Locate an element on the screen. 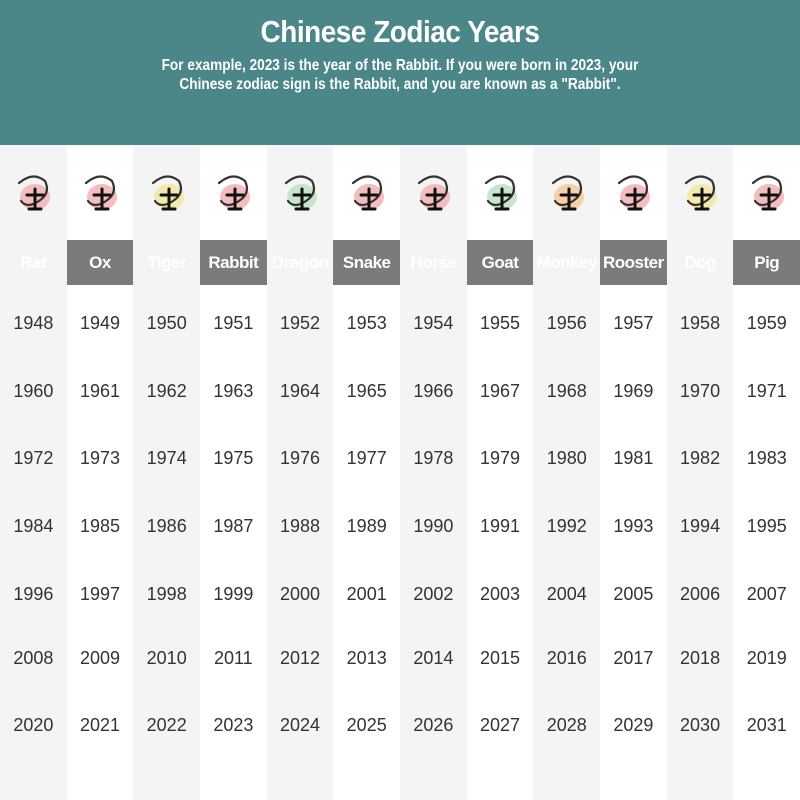 The height and width of the screenshot is (800, 800). animal-label: Rabbit is located at coordinates (233, 262).